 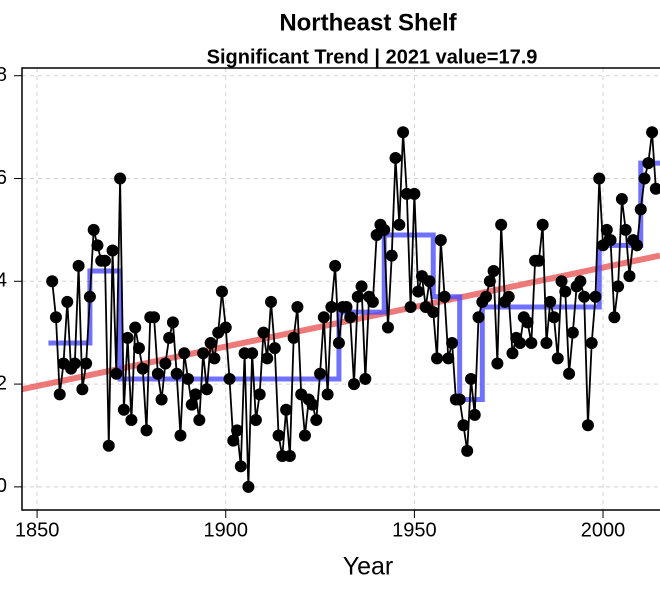 What do you see at coordinates (3, 383) in the screenshot?
I see `y-tick-label: 12` at bounding box center [3, 383].